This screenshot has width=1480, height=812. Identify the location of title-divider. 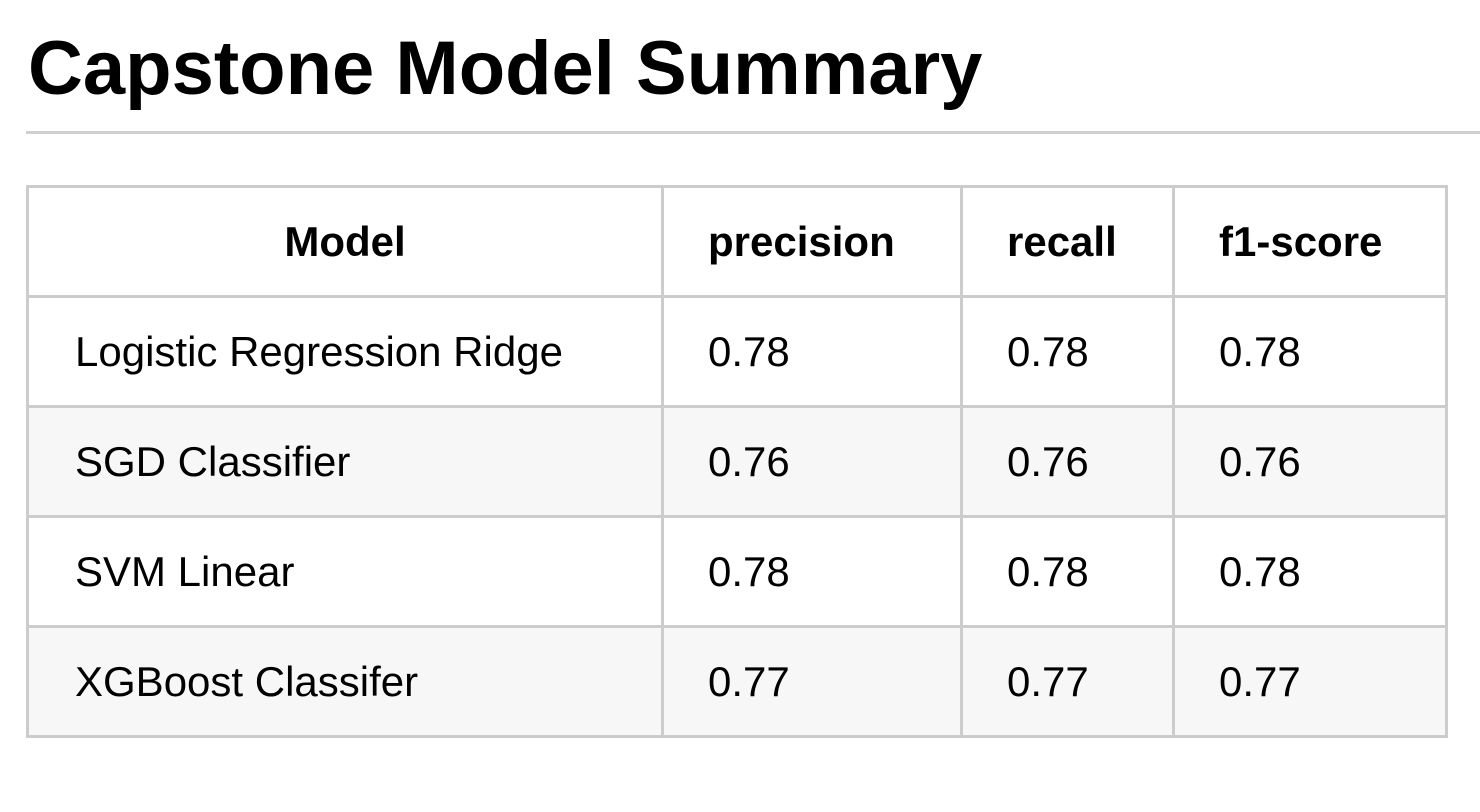
(753, 132).